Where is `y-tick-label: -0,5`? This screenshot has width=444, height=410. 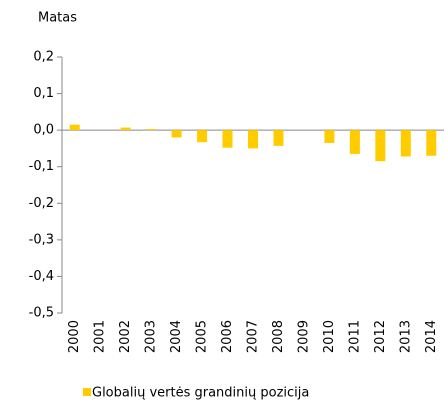
y-tick-label: -0,5 is located at coordinates (41, 313).